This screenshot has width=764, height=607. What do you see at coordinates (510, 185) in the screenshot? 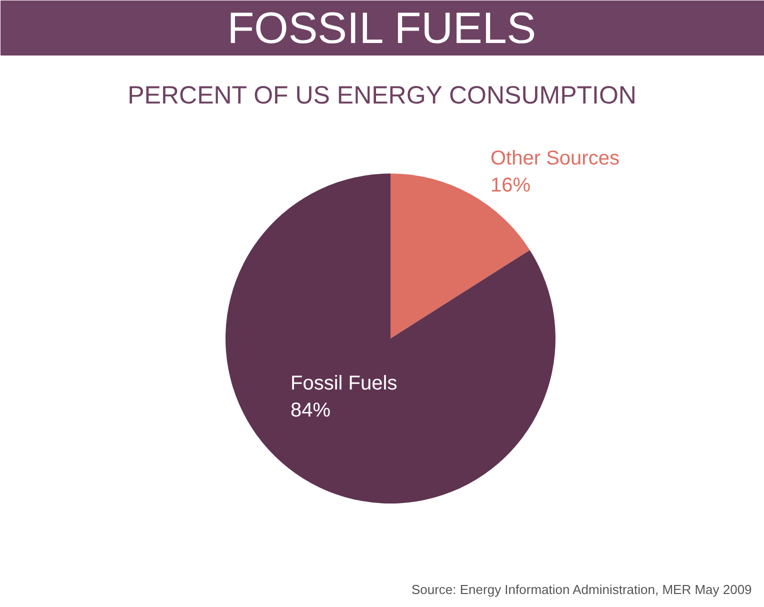
I see `data-label: 16%` at bounding box center [510, 185].